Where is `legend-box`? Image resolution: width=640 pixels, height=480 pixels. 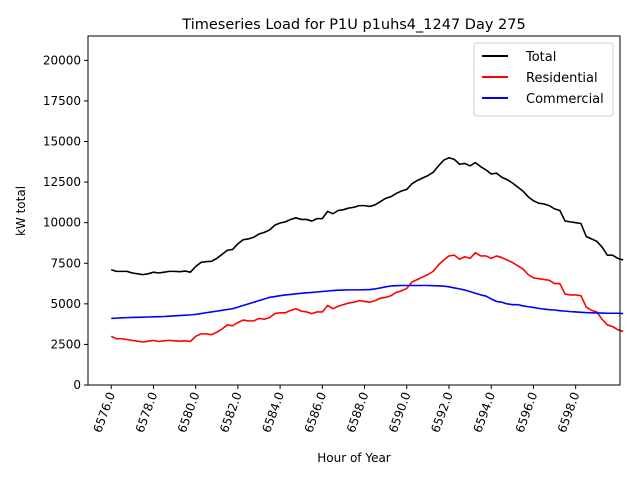 legend-box is located at coordinates (543, 79).